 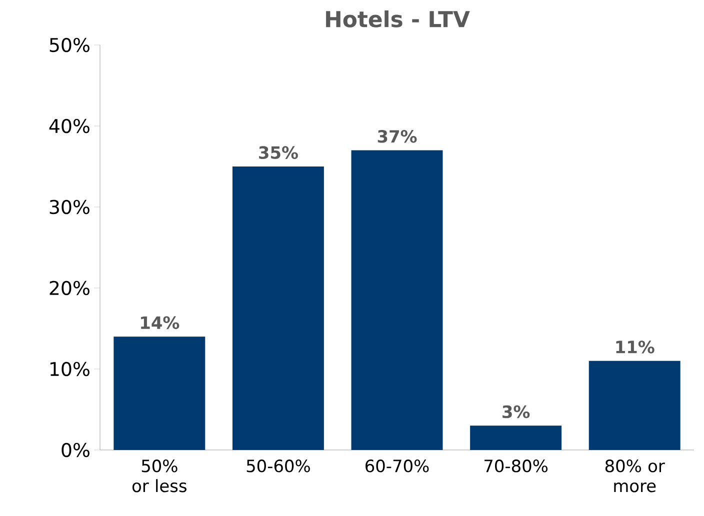 What do you see at coordinates (635, 475) in the screenshot?
I see `x-tick-label: 80% or more` at bounding box center [635, 475].